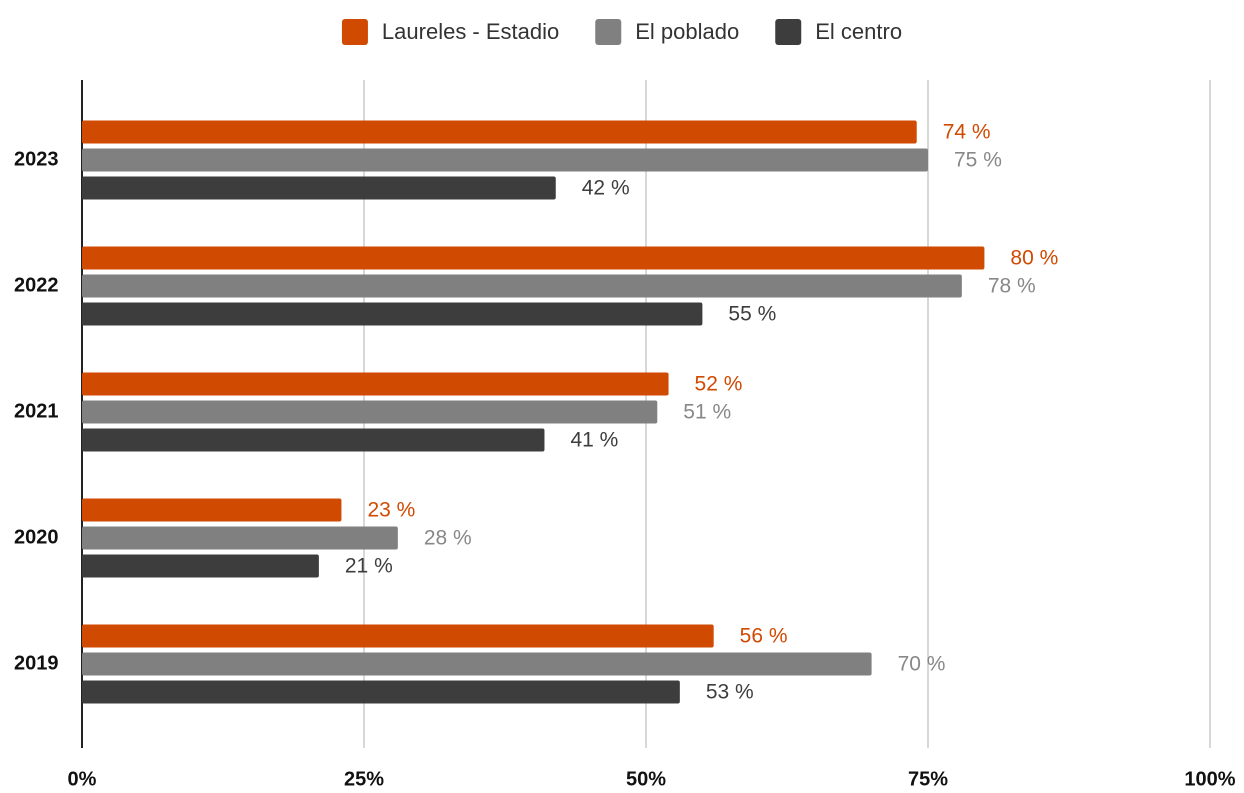 The width and height of the screenshot is (1244, 793). Describe the element at coordinates (36, 411) in the screenshot. I see `y-tick-label: 2021` at that location.